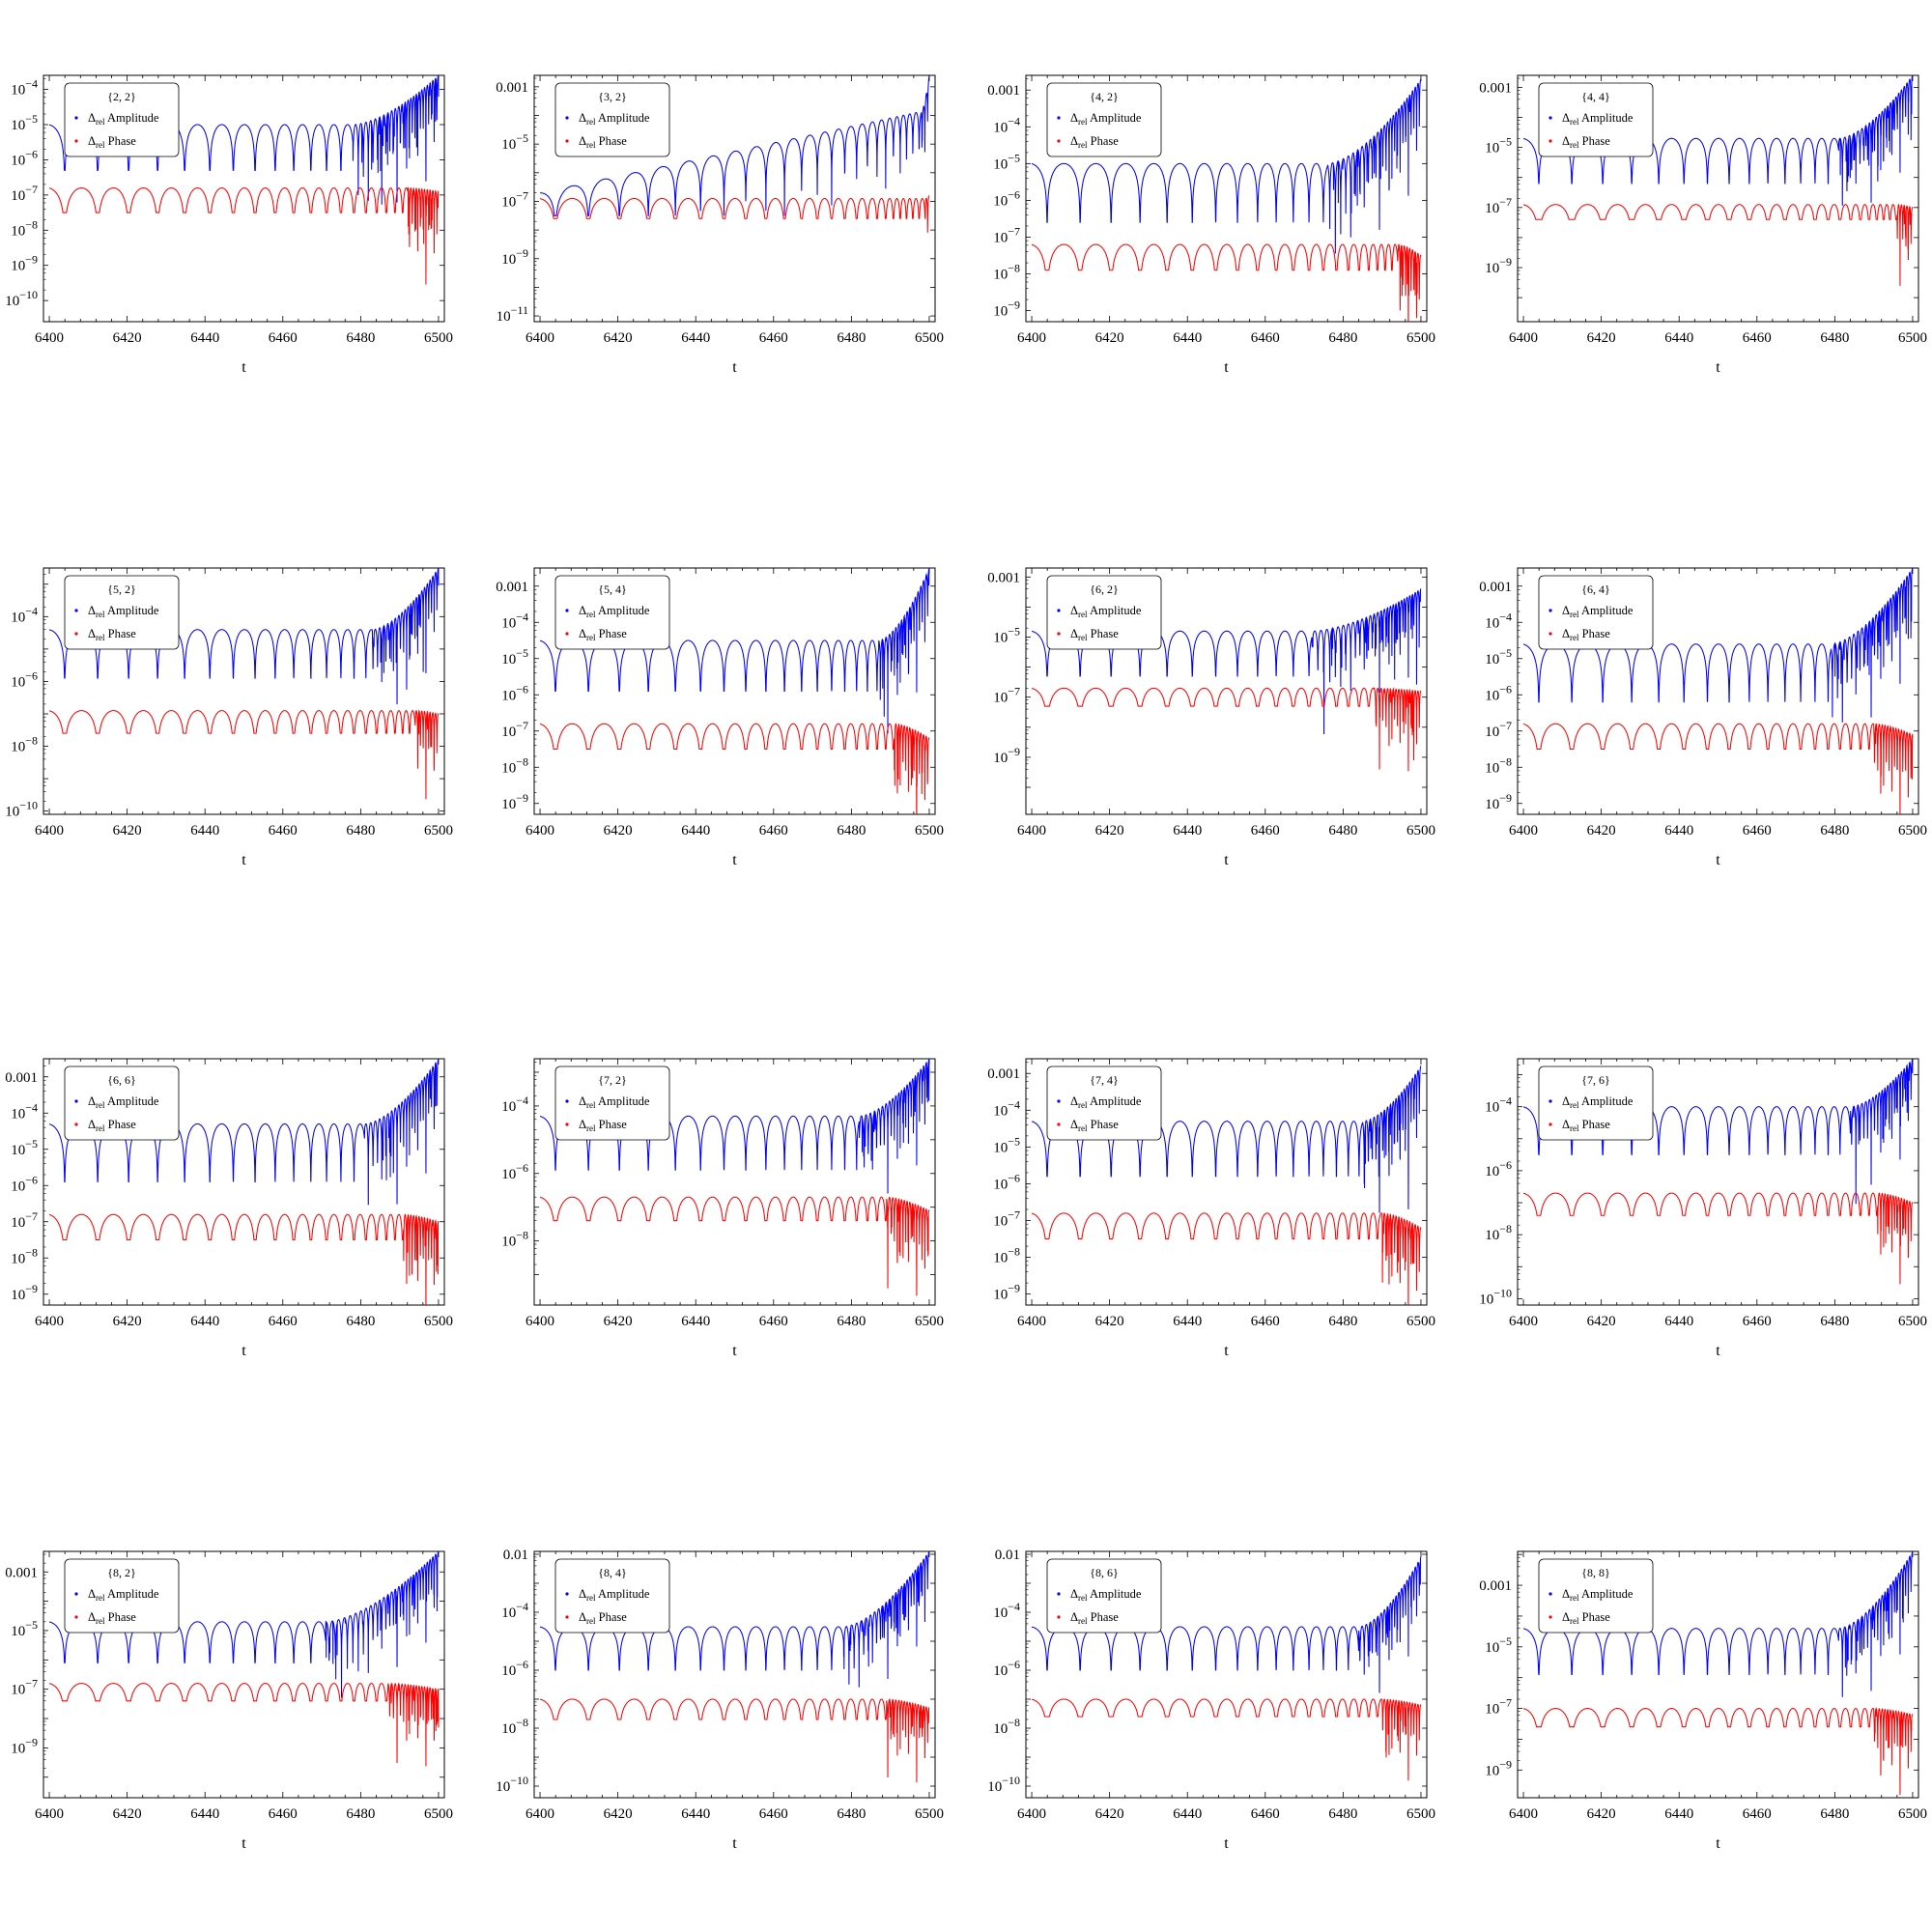 This screenshot has height=1932, width=1932. Describe the element at coordinates (515, 1555) in the screenshot. I see `y-tick-label: 0.01` at that location.